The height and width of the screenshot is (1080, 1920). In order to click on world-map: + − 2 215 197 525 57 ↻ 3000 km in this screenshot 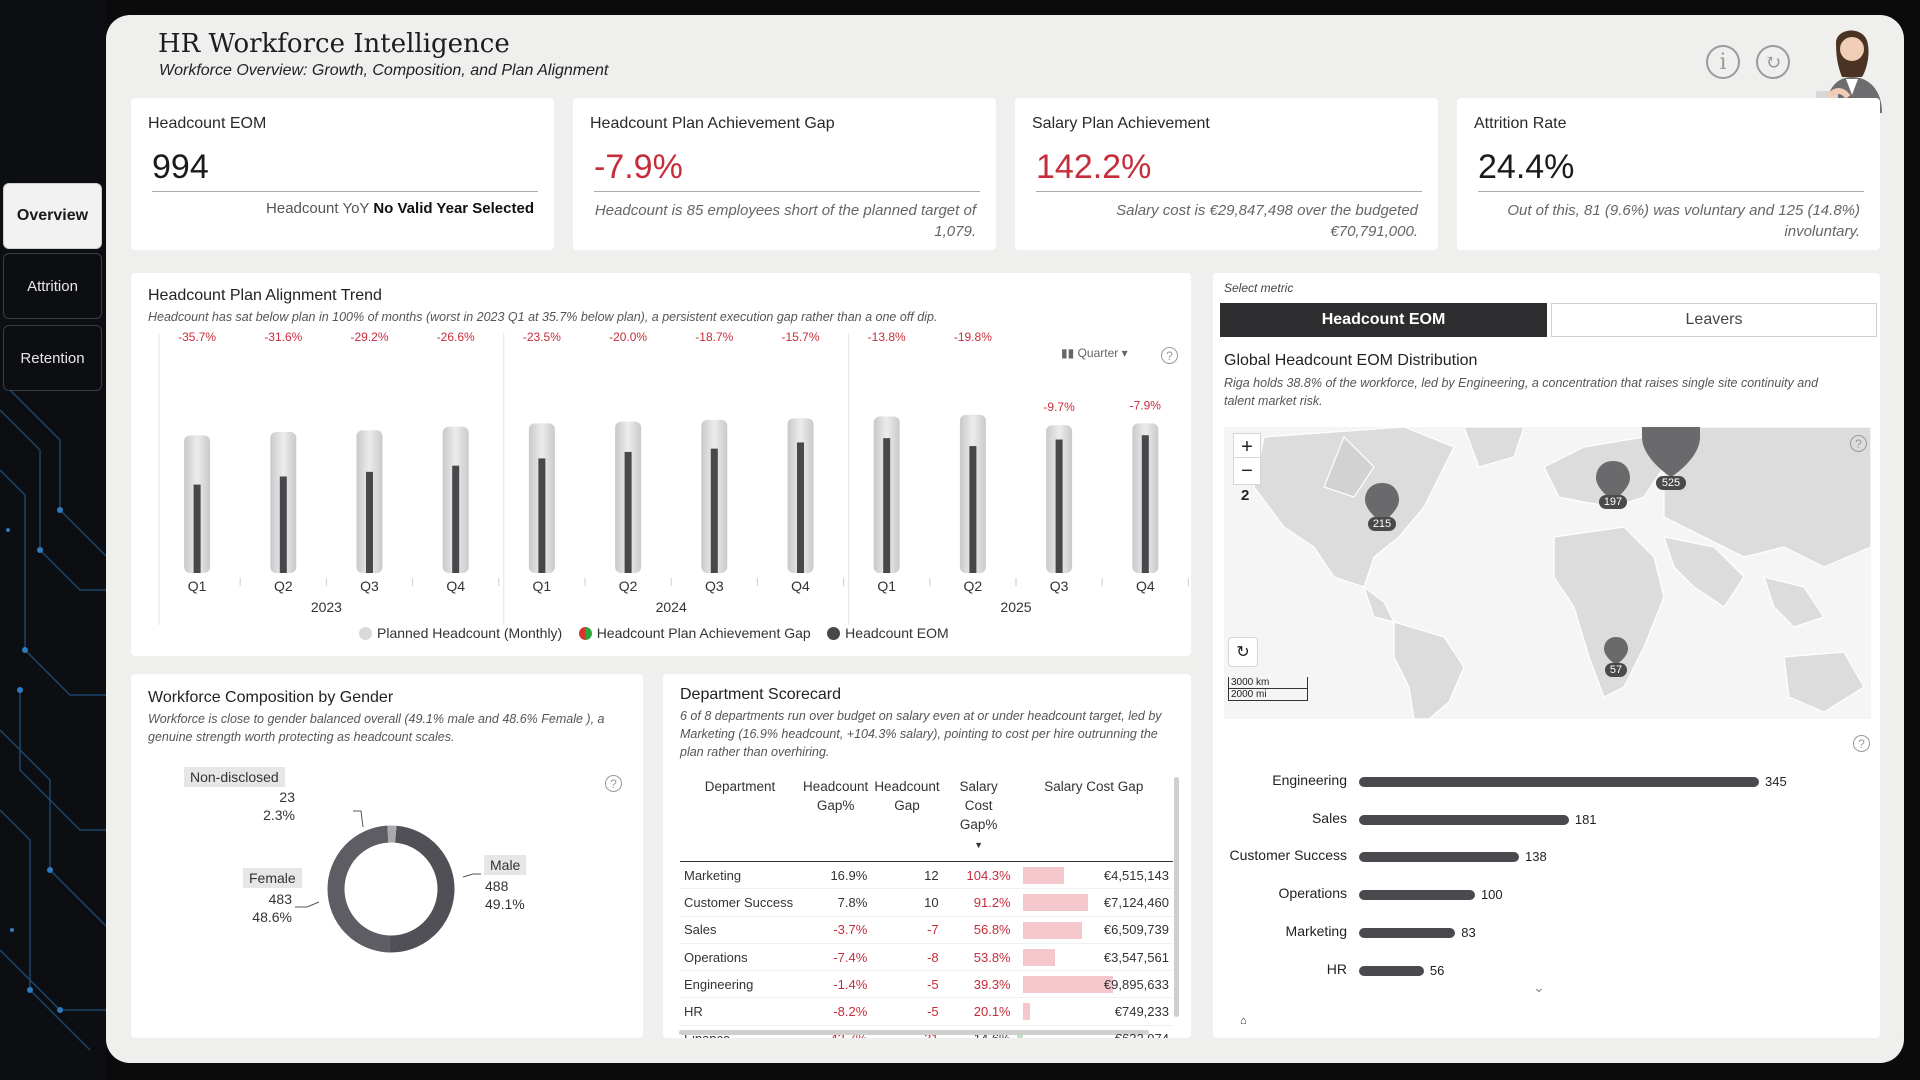, I will do `click(1547, 573)`.